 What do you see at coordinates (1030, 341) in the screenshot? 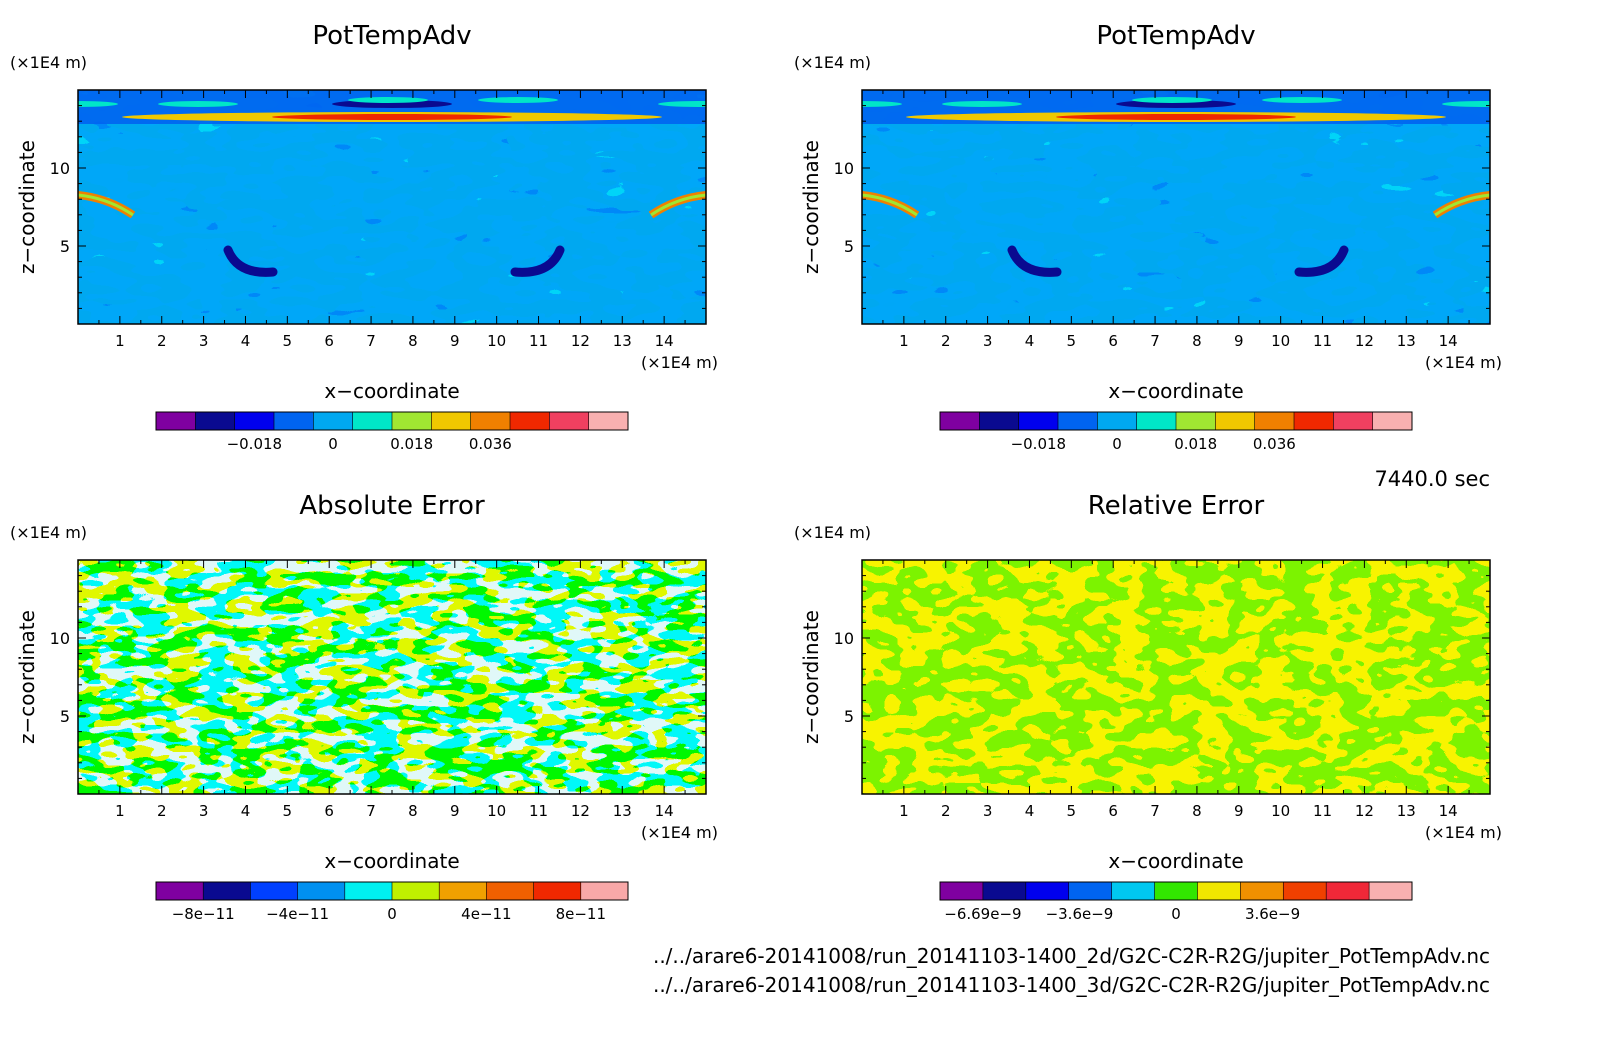
I see `x-tick-label: 4` at bounding box center [1030, 341].